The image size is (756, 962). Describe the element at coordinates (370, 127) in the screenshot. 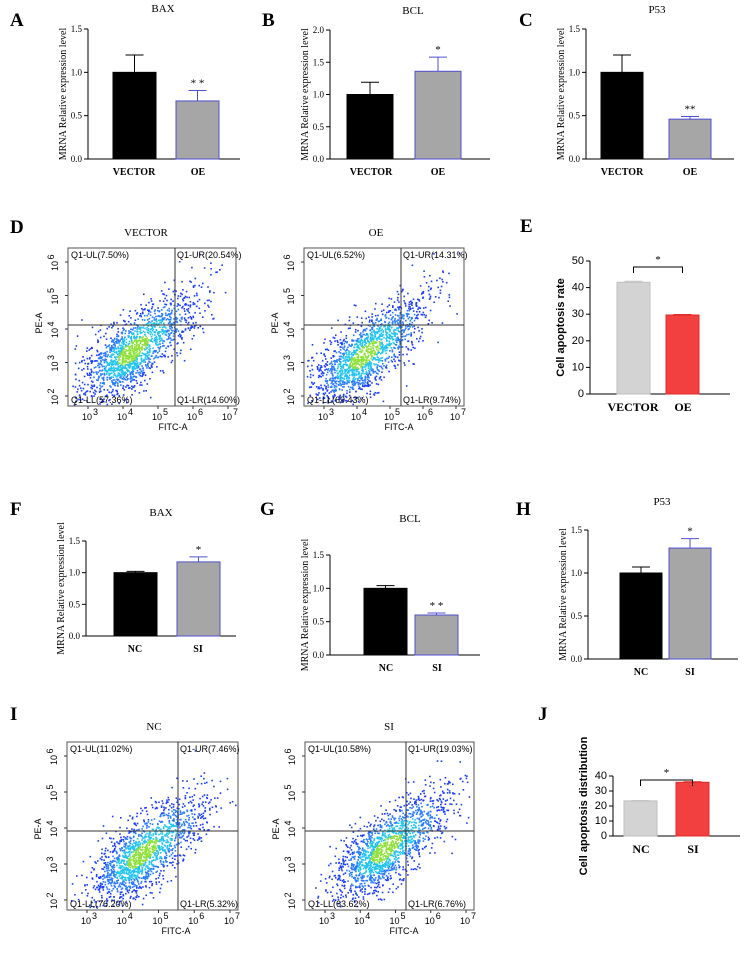

I see `bar-vector` at that location.